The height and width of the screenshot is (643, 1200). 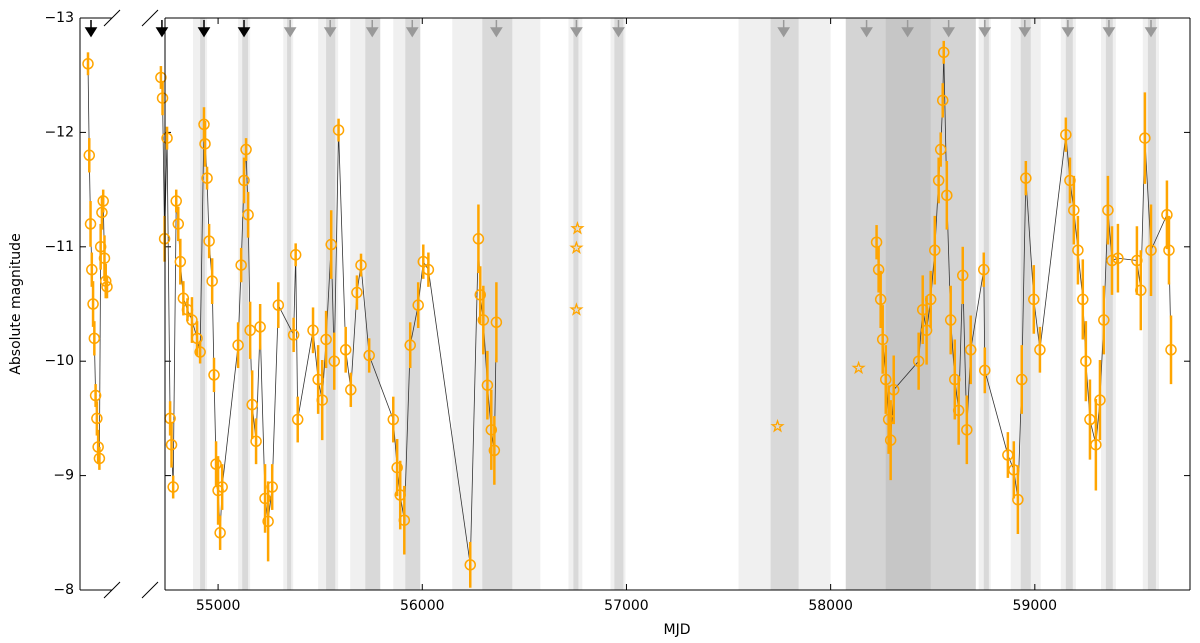 I want to click on y-axis-label: Absolute magnitude, so click(x=16, y=303).